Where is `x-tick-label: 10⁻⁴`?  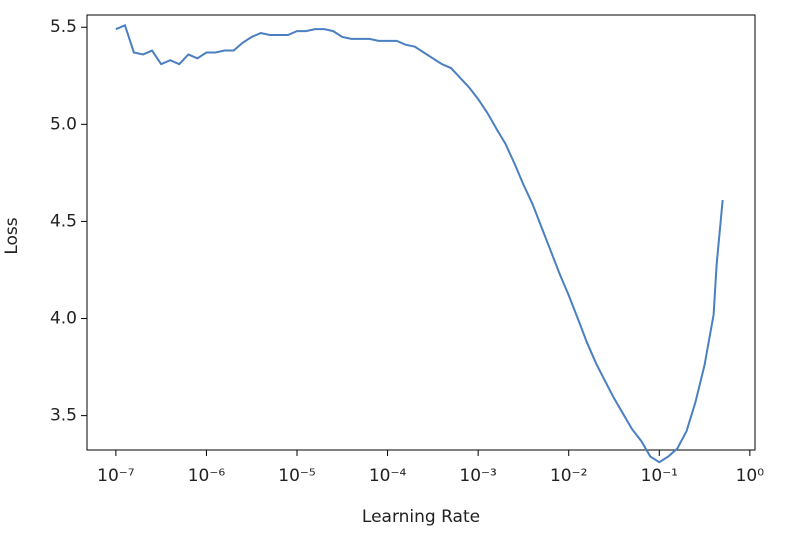 x-tick-label: 10⁻⁴ is located at coordinates (388, 476).